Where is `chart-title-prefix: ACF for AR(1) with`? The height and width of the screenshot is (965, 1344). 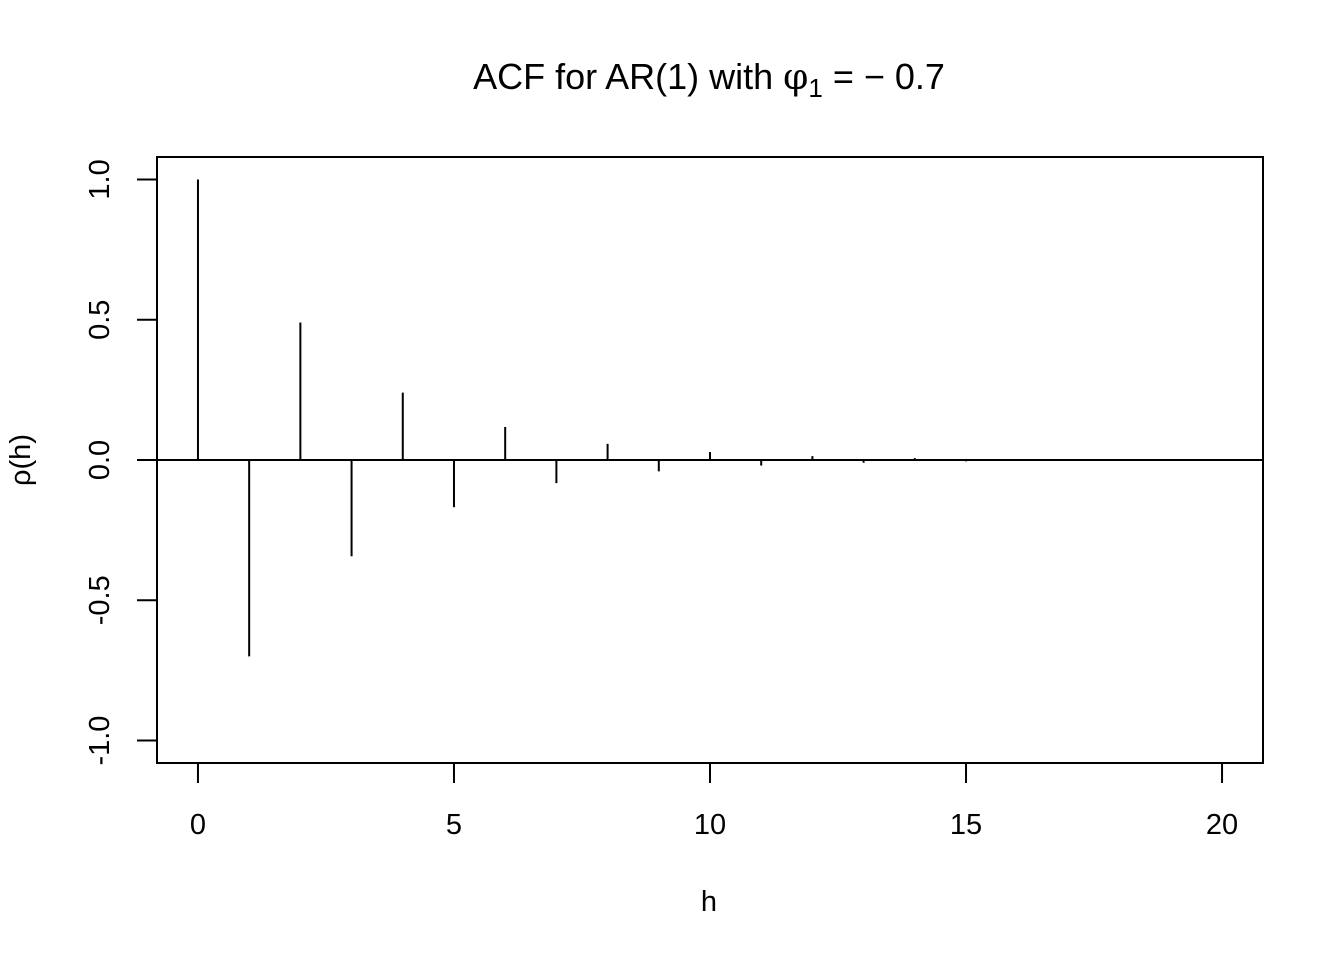
chart-title-prefix: ACF for AR(1) with is located at coordinates (628, 76).